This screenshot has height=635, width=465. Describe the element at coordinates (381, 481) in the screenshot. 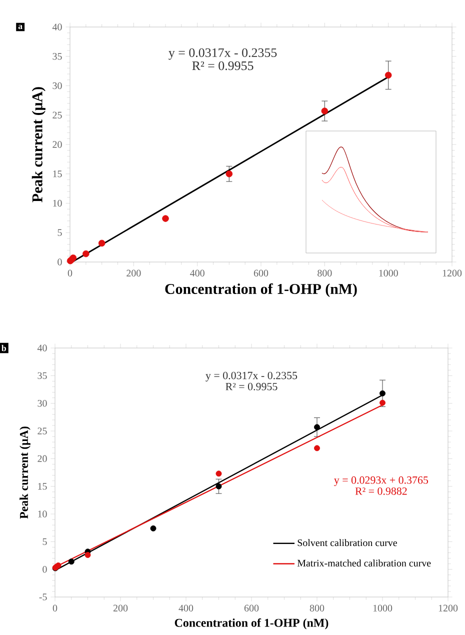

I see `annotation: y = 0.0293x + 0.3765` at that location.